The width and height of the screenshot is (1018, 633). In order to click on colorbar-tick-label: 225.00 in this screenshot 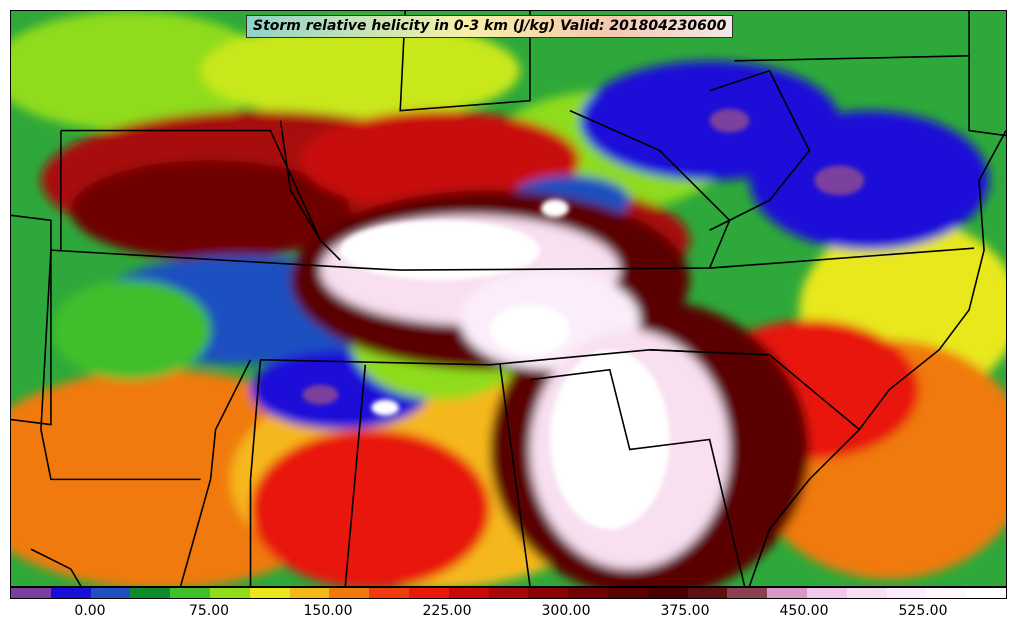, I will do `click(447, 611)`.